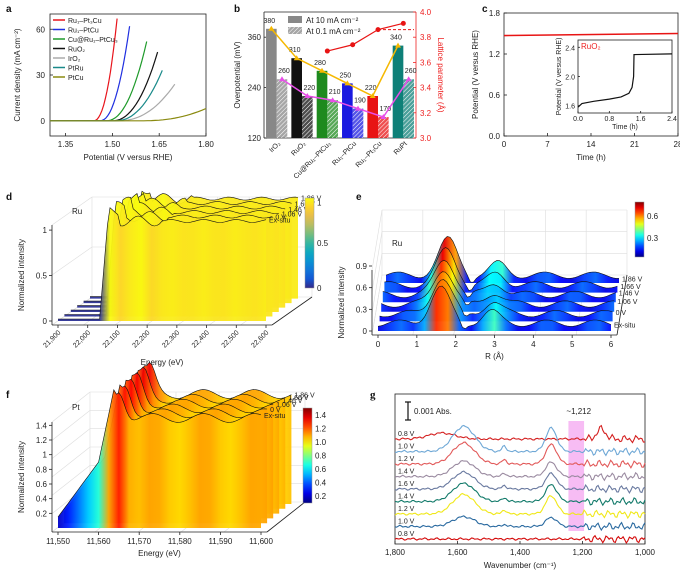  Describe the element at coordinates (321, 456) in the screenshot. I see `colorbar-tick-label: 0.8` at that location.